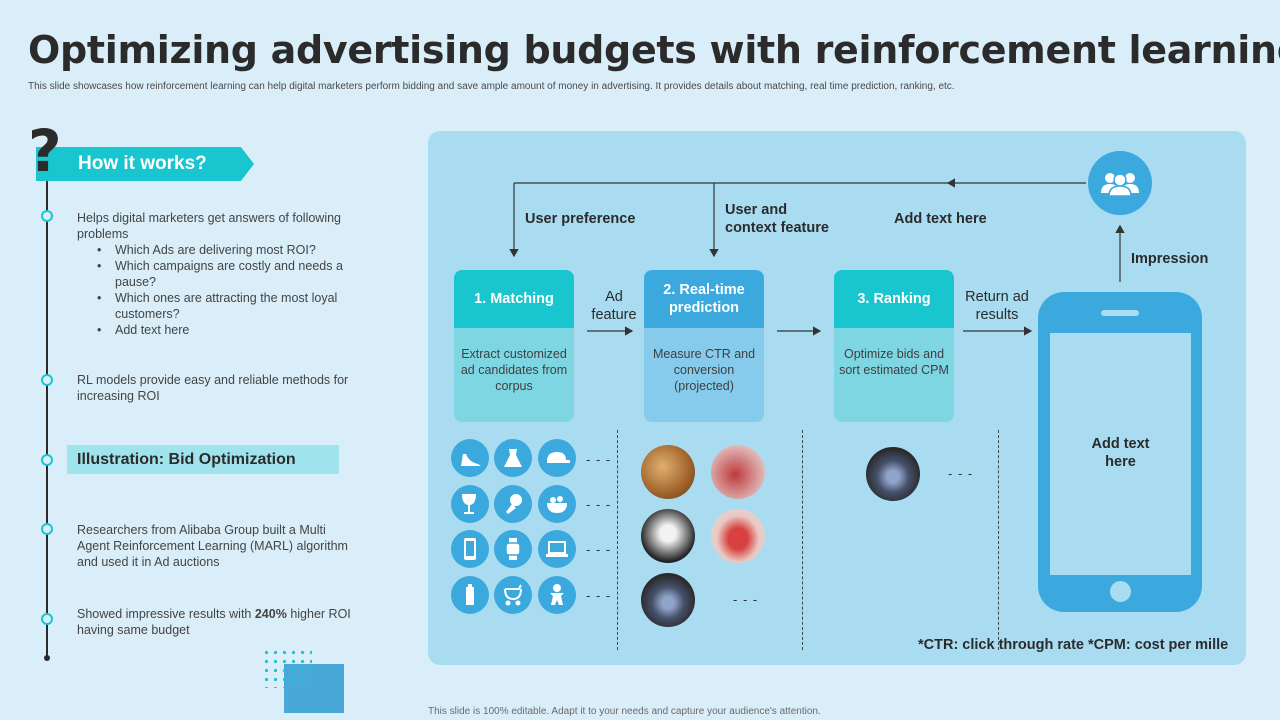 This screenshot has width=1280, height=720. I want to click on salad-bowl-icon, so click(557, 504).